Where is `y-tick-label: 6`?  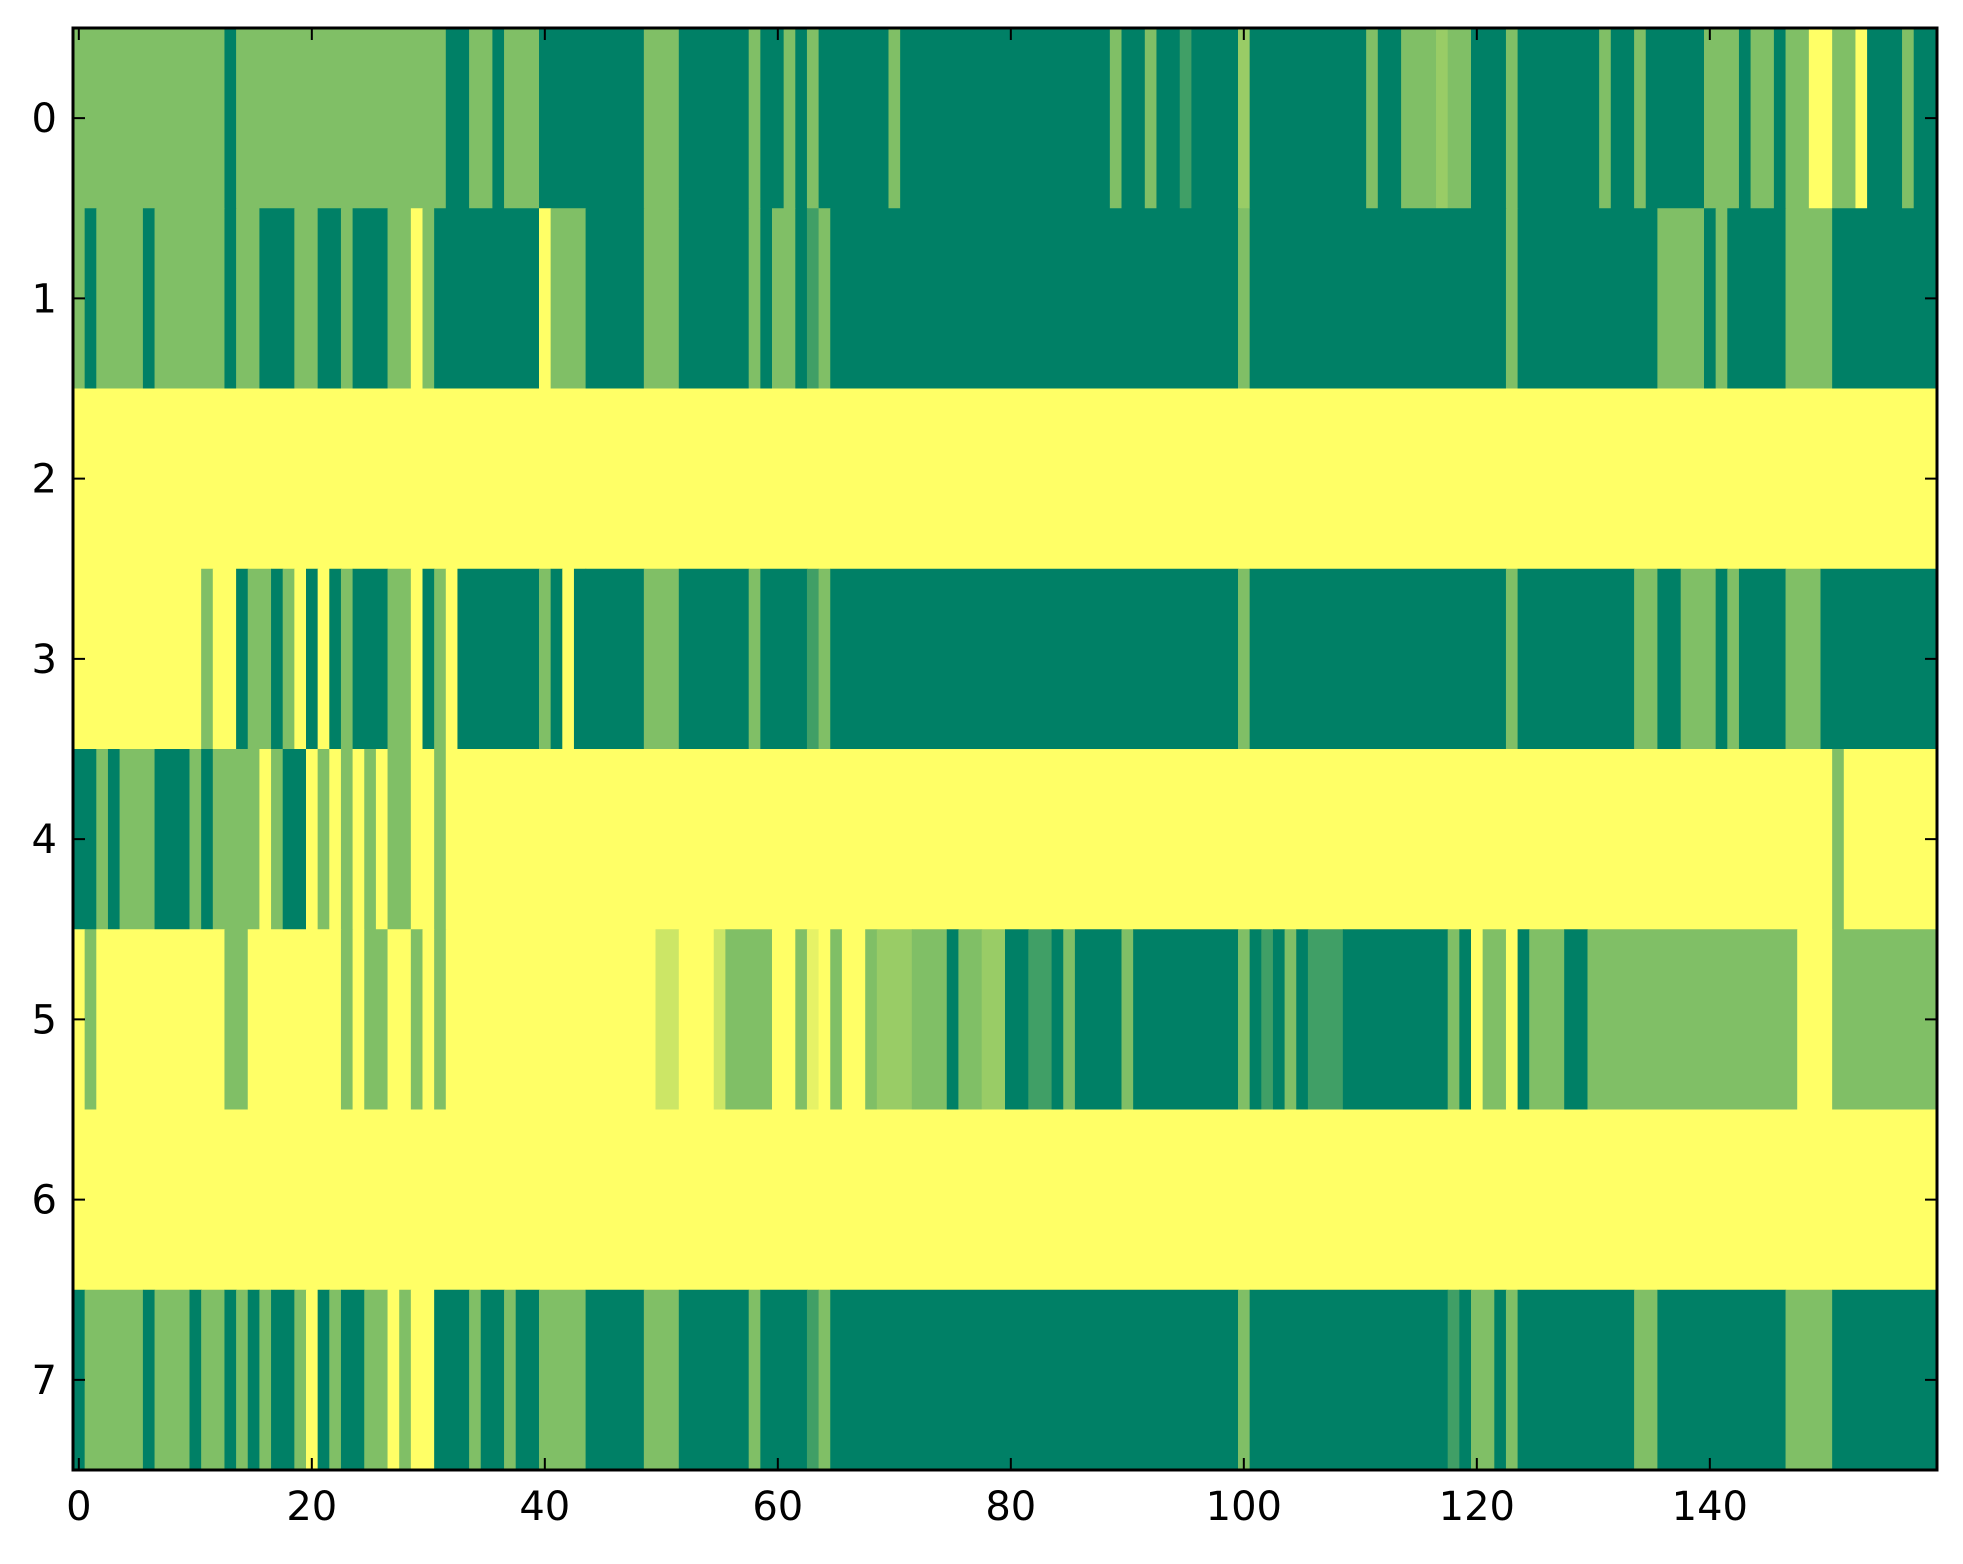 y-tick-label: 6 is located at coordinates (44, 1201).